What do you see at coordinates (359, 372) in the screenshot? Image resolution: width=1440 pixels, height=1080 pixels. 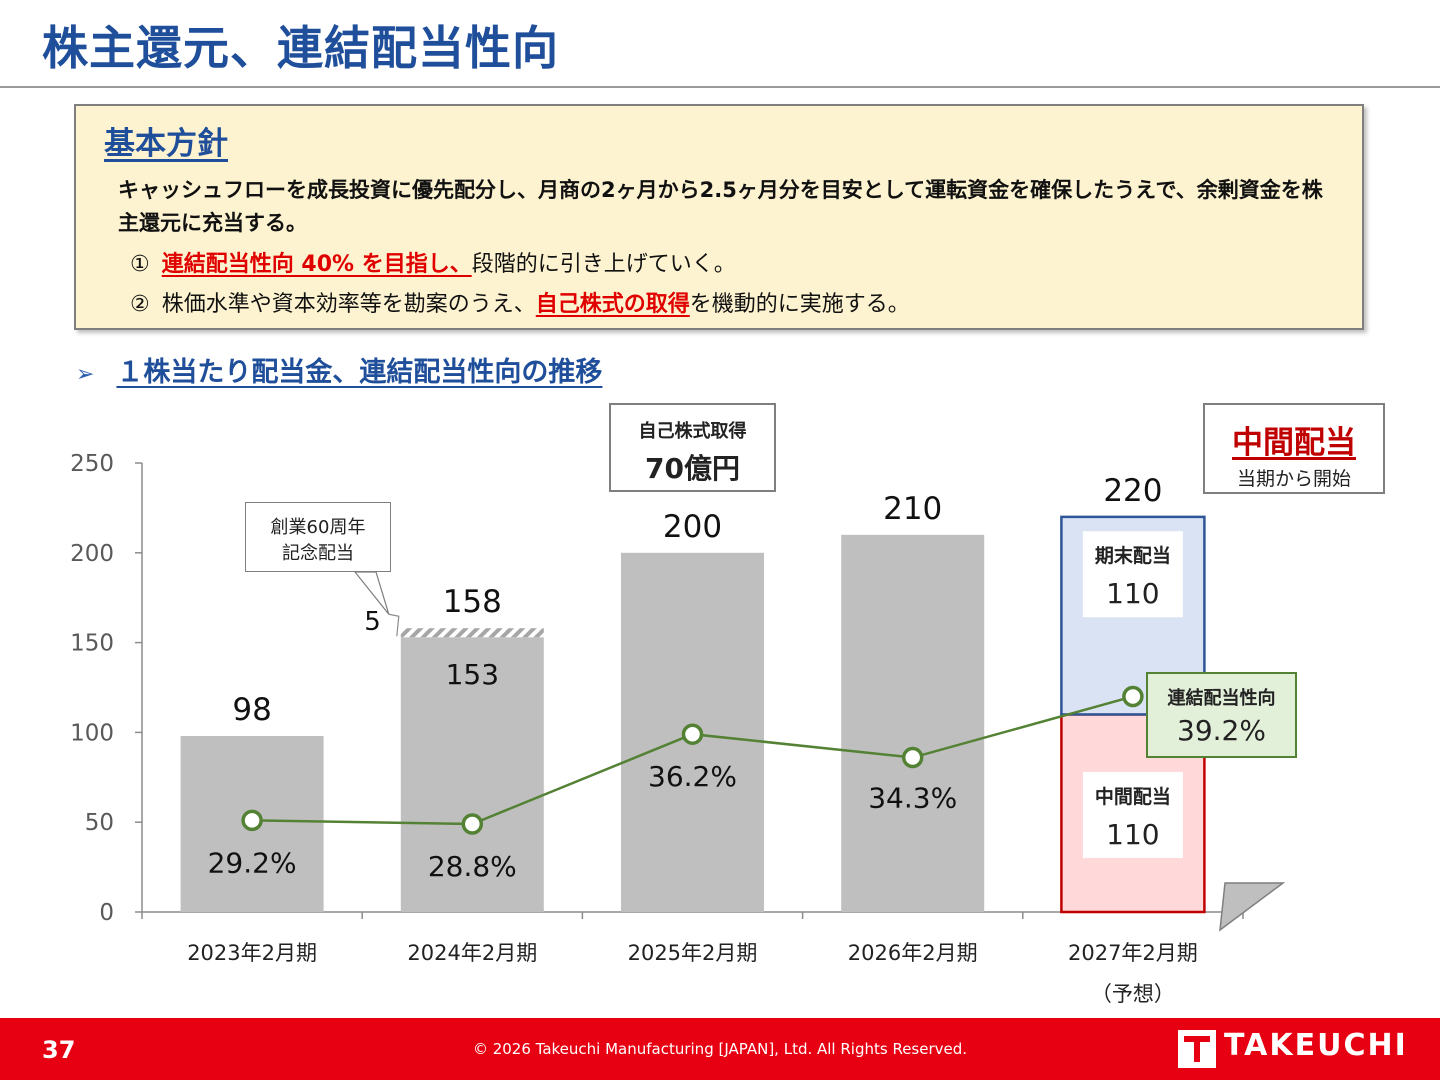 I see `section-title: １株当たり配当金、連結配当性向の推移` at bounding box center [359, 372].